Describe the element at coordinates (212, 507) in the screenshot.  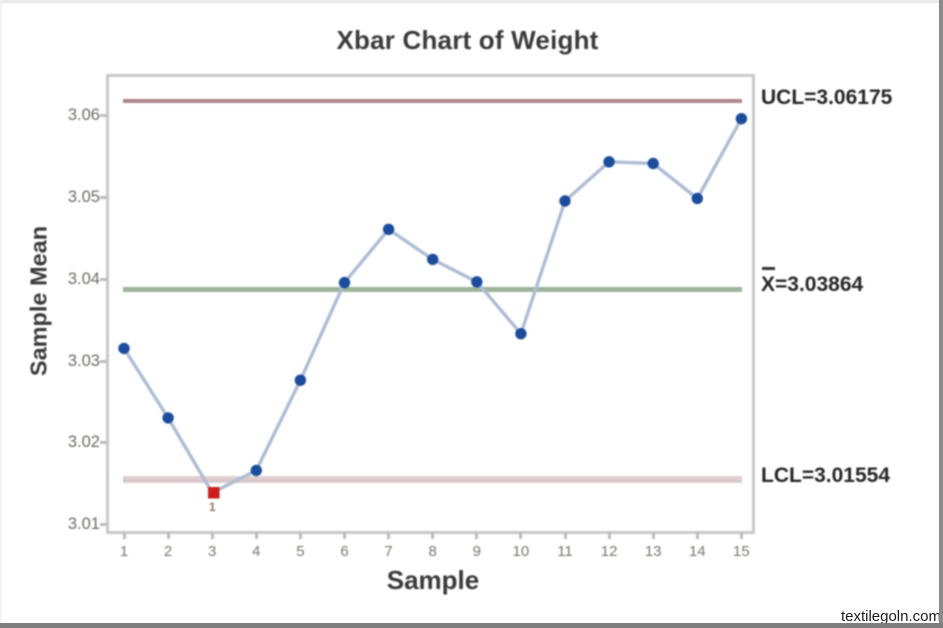
I see `svg-text: 1` at that location.